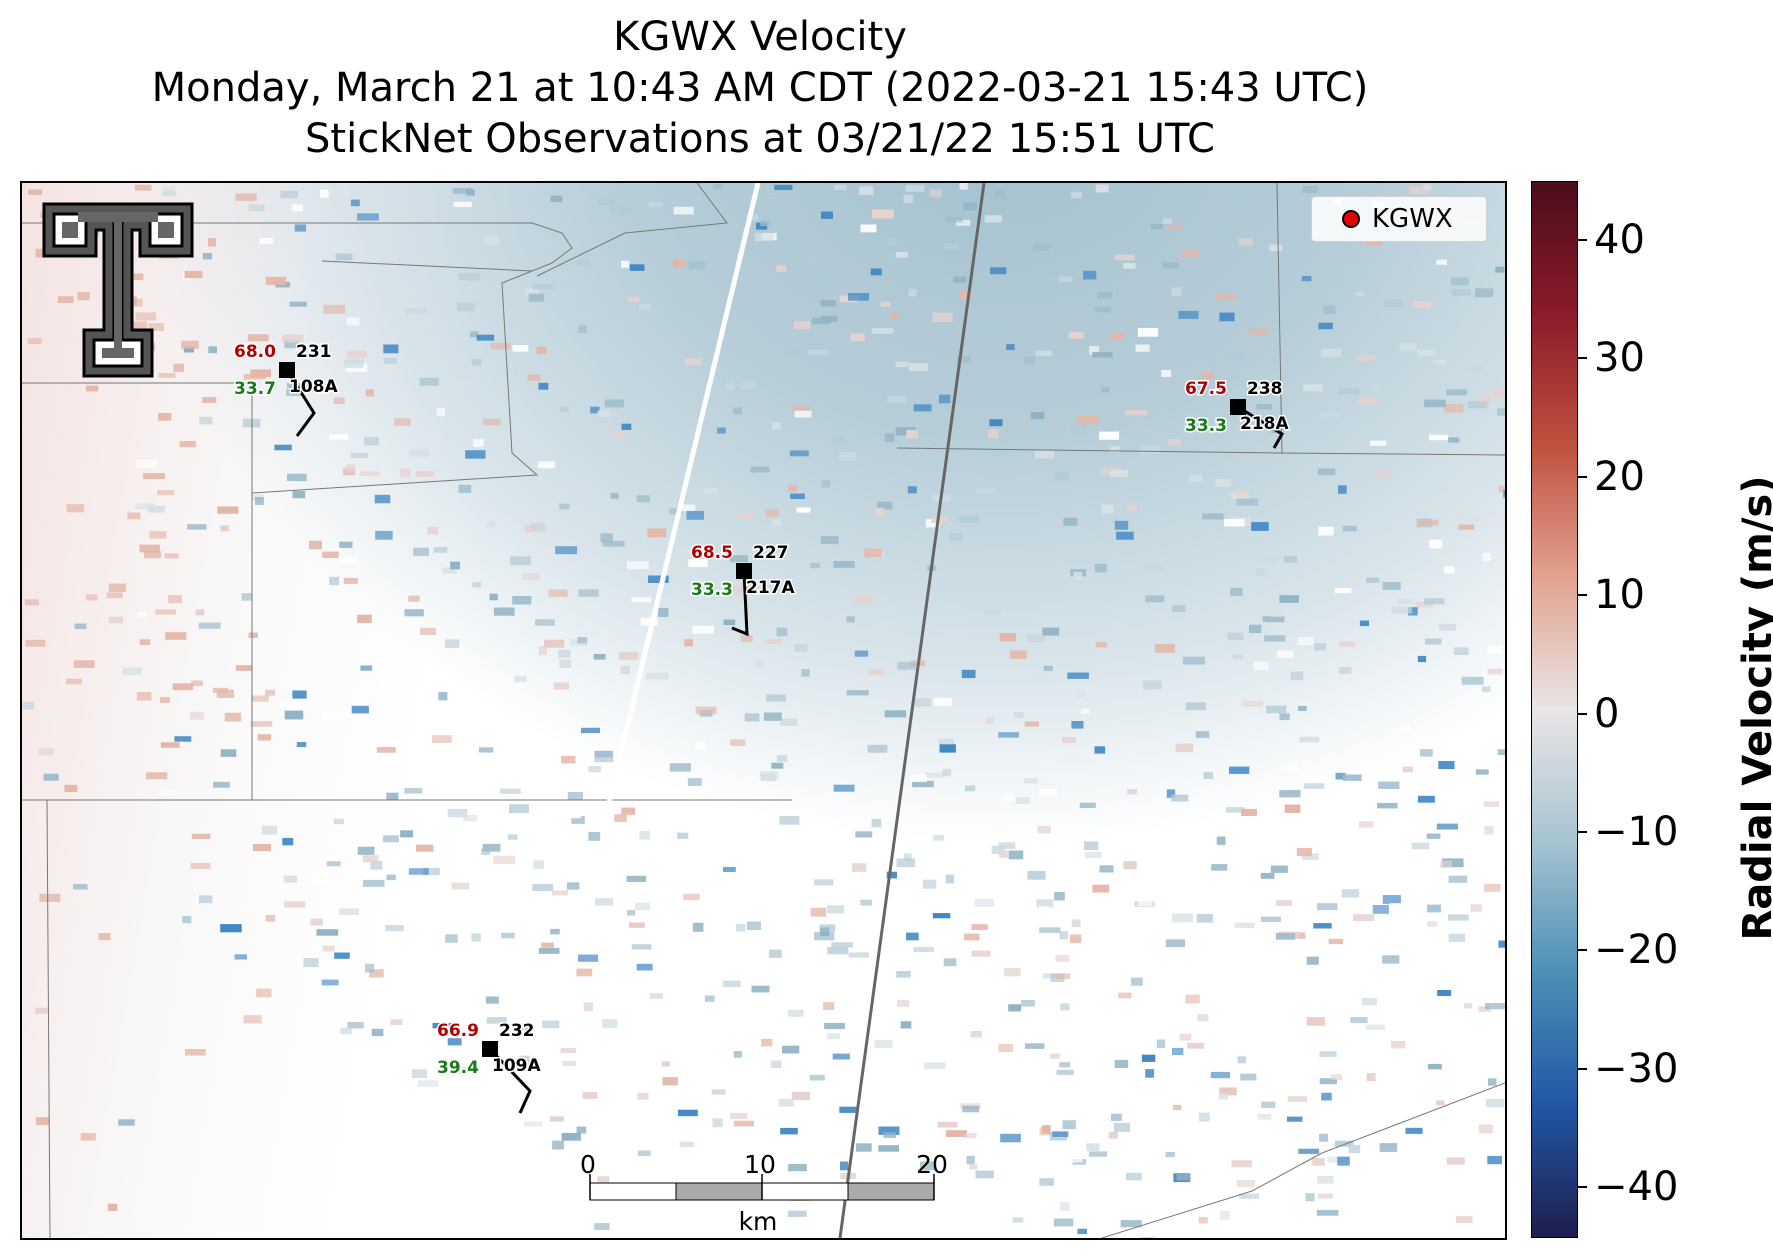 The image size is (1773, 1255). What do you see at coordinates (1636, 950) in the screenshot?
I see `colorbar-tick-label: −20` at bounding box center [1636, 950].